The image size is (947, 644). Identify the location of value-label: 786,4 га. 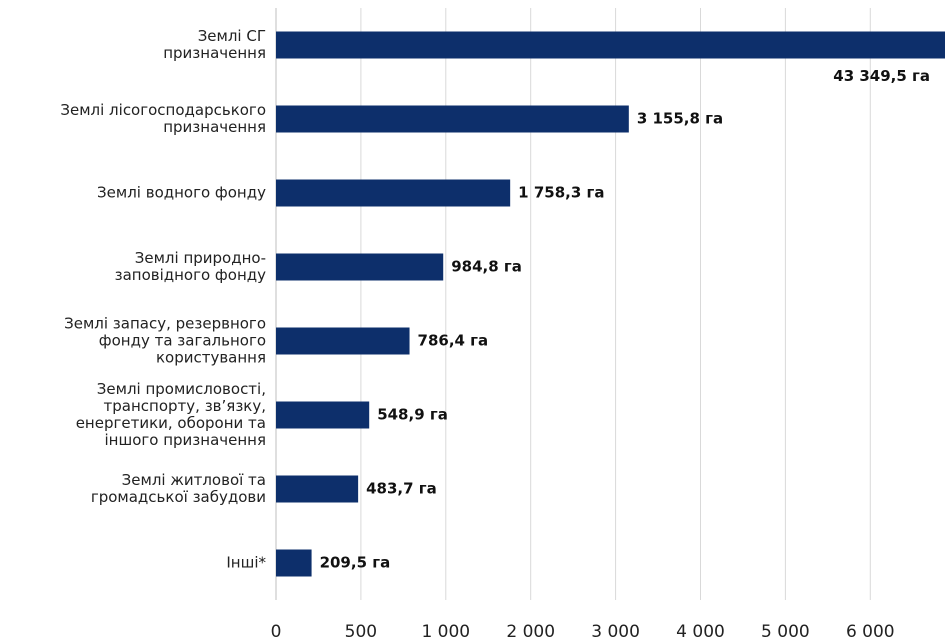
(453, 341).